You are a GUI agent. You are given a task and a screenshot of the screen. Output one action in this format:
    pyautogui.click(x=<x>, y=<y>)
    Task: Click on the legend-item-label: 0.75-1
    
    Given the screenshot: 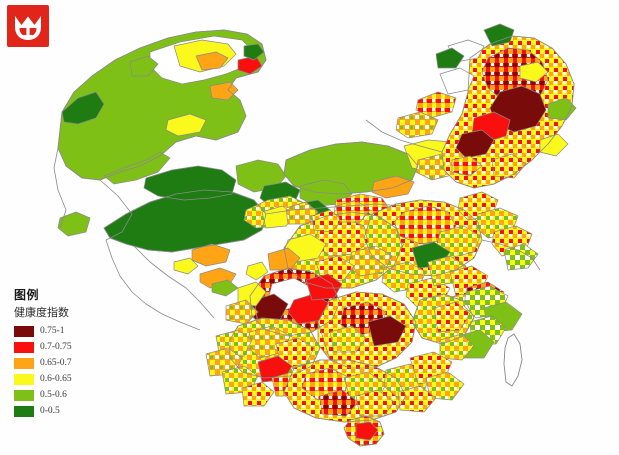 What is the action you would take?
    pyautogui.click(x=52, y=331)
    